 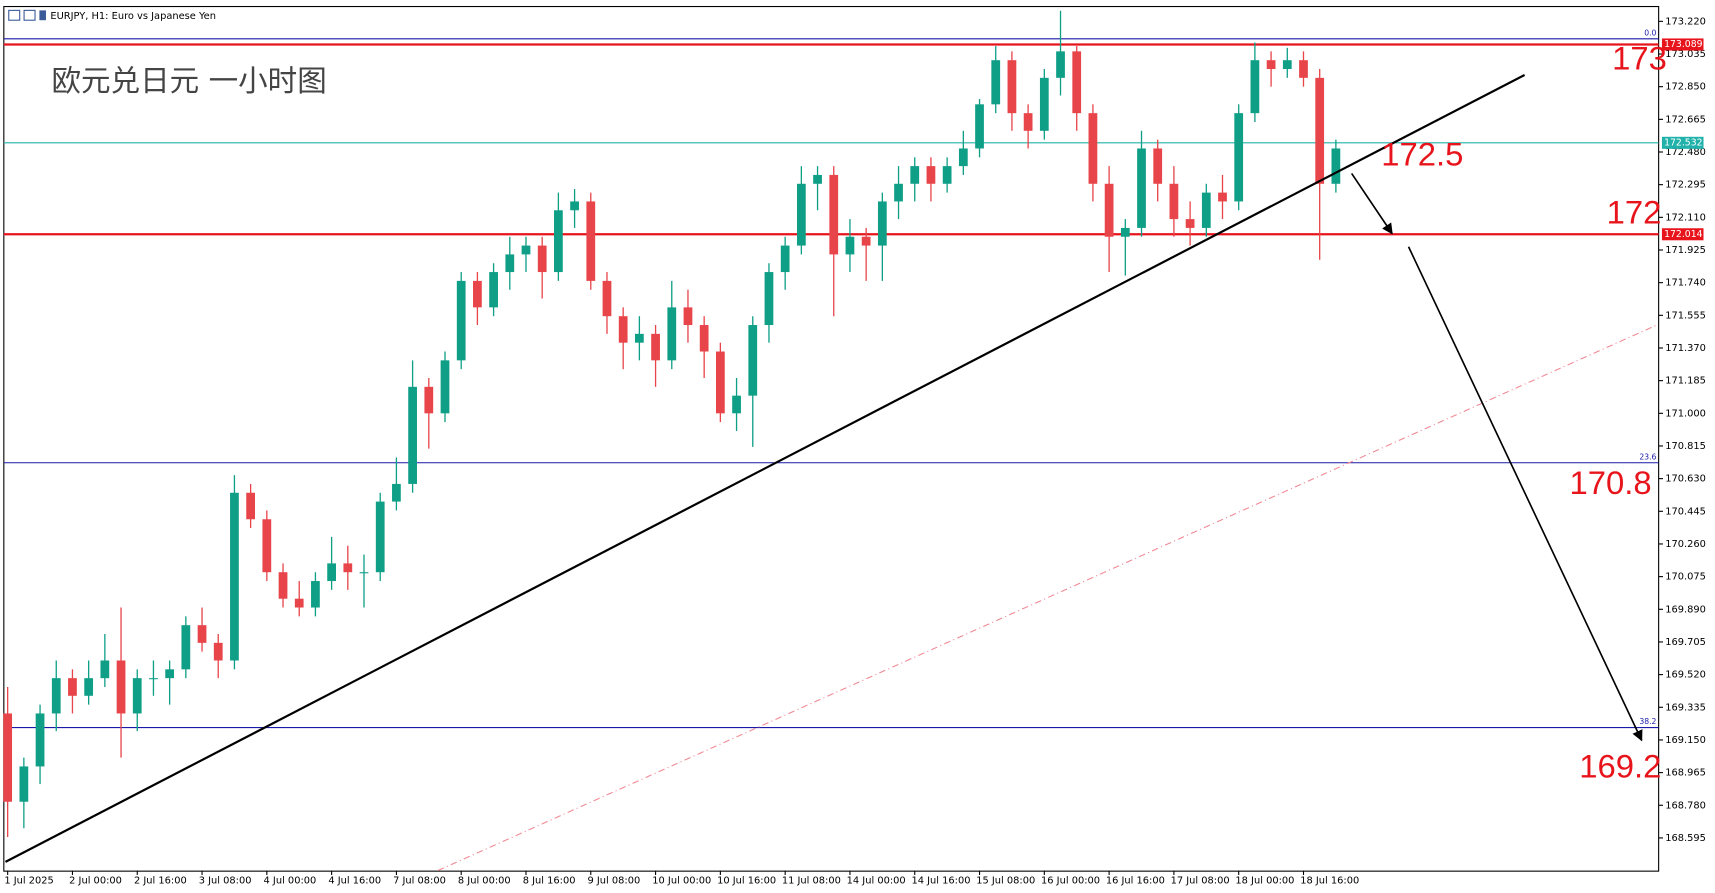 I want to click on fib-label: 23.6, so click(x=1647, y=456).